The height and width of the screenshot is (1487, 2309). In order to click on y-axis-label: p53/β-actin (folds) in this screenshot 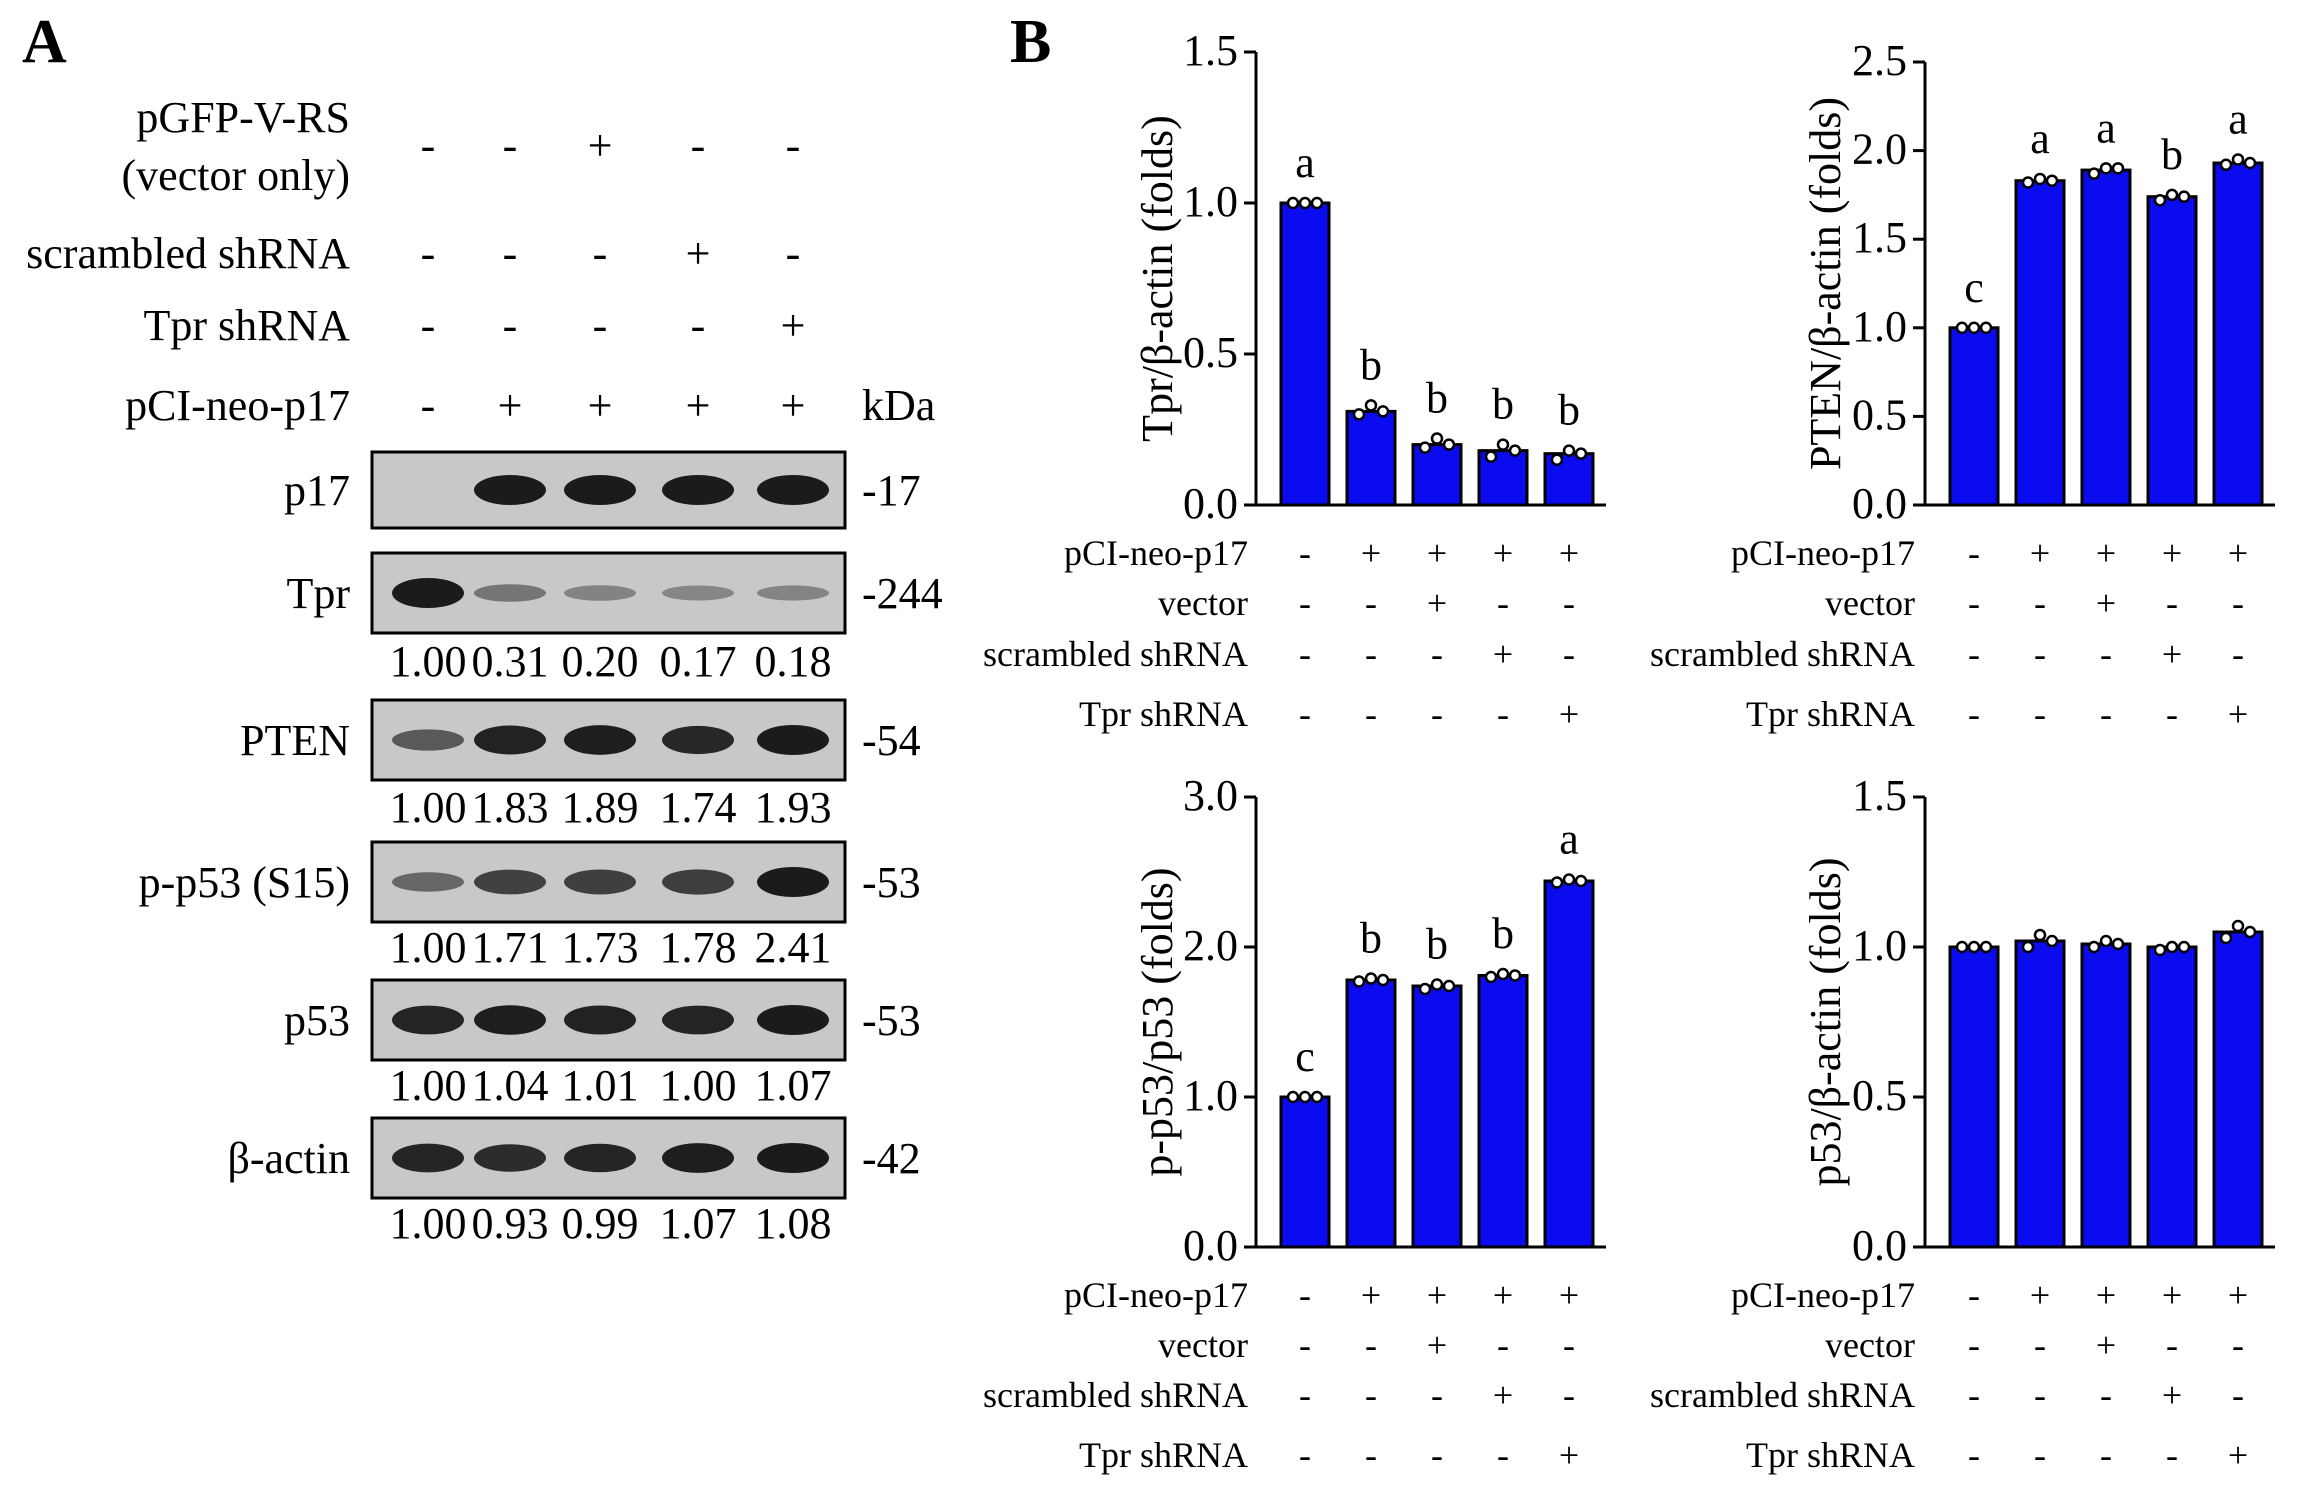, I will do `click(1825, 1021)`.